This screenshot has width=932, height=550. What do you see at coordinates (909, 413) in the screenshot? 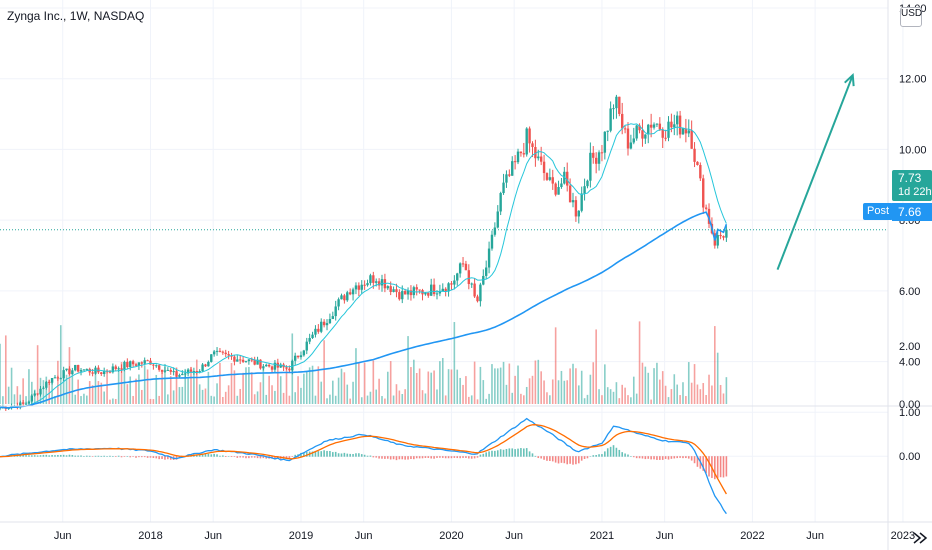
I see `macd-tick-label: 1.00` at bounding box center [909, 413].